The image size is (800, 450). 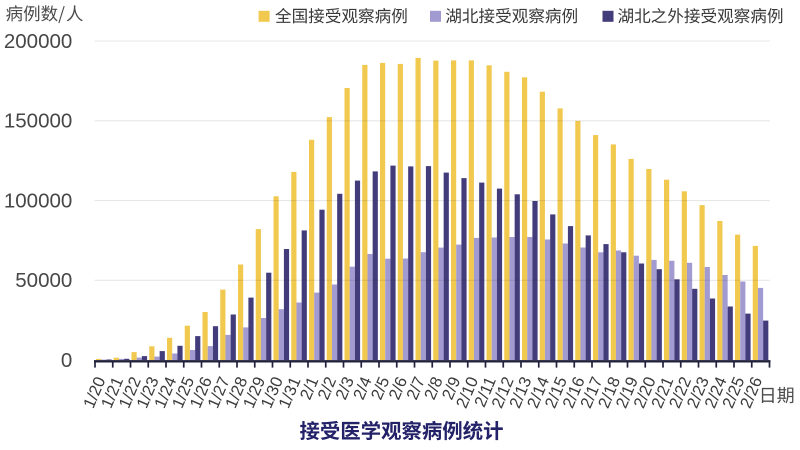 I want to click on svg-text: 50000, so click(x=43, y=280).